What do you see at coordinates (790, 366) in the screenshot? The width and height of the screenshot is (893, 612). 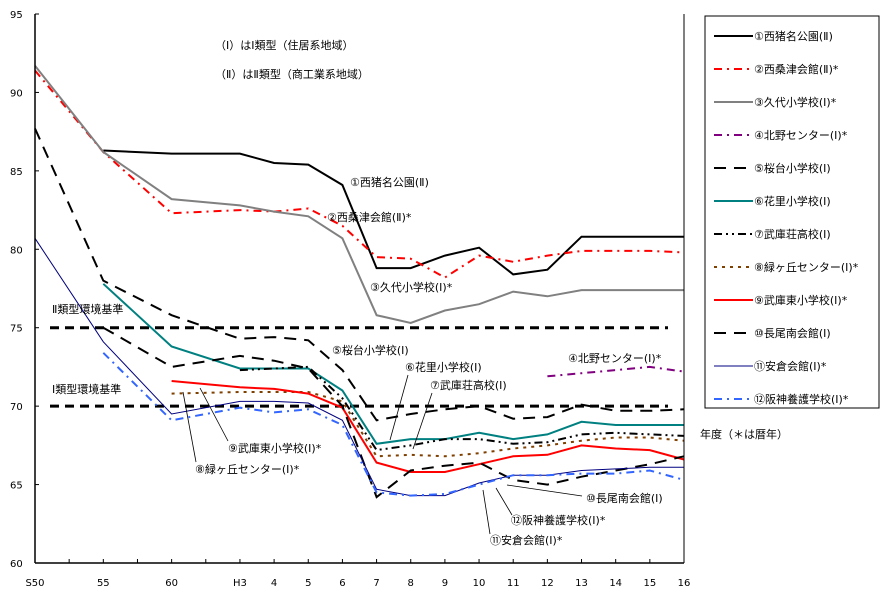 I see `legend-label: ⑪安倉会館(Ⅰ)*` at bounding box center [790, 366].